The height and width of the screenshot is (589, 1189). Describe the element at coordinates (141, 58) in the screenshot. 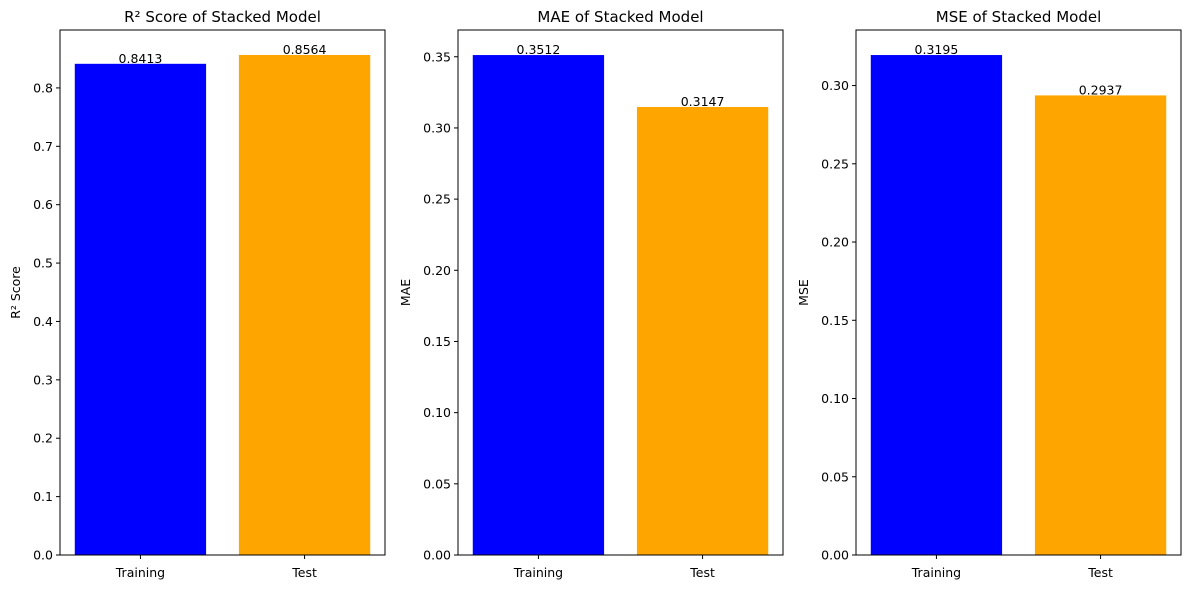

I see `data-label-training: 0.8413` at that location.